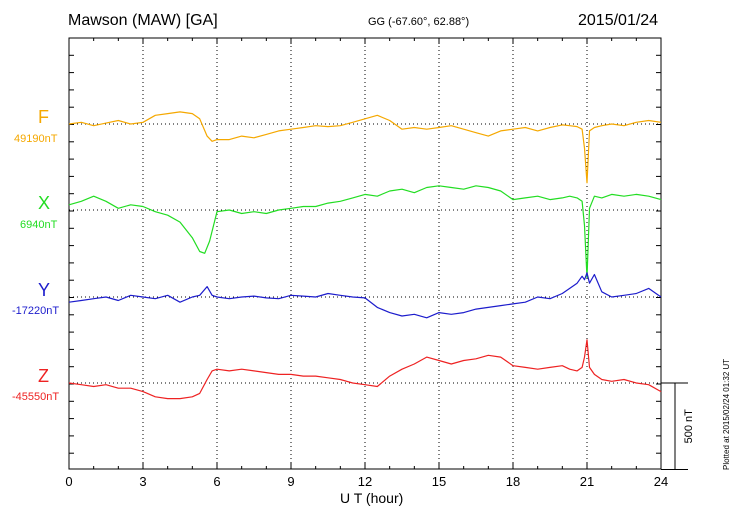 The width and height of the screenshot is (730, 520). What do you see at coordinates (290, 481) in the screenshot?
I see `x-tick-label: 9` at bounding box center [290, 481].